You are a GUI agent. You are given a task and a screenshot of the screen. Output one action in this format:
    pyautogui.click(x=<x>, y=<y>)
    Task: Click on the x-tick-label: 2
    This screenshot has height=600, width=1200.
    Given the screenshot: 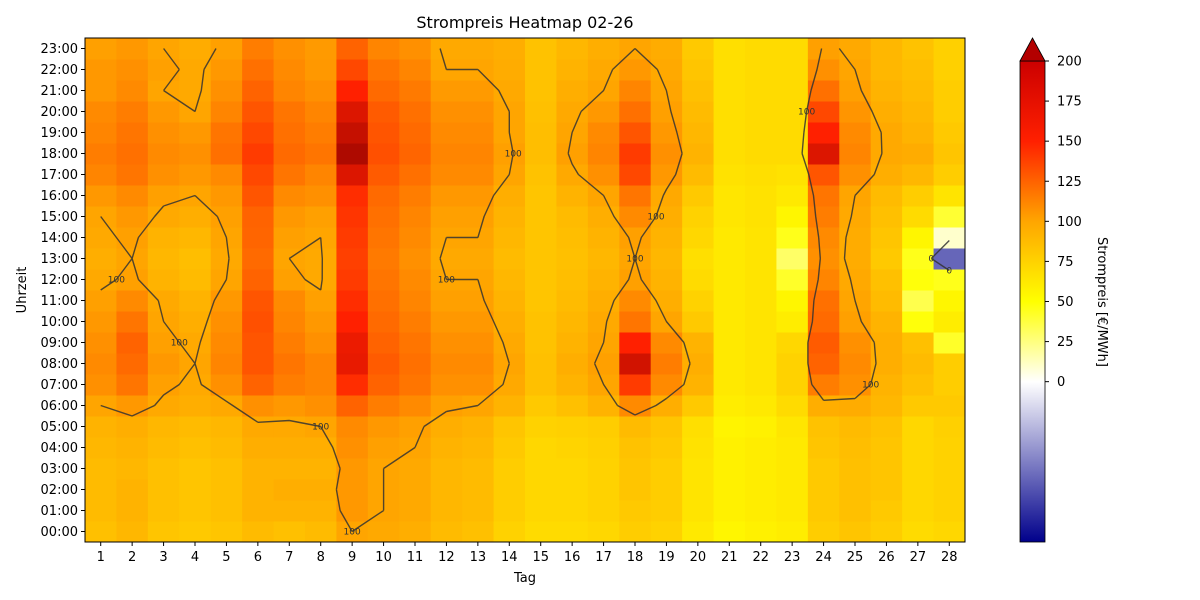 What is the action you would take?
    pyautogui.click(x=132, y=557)
    